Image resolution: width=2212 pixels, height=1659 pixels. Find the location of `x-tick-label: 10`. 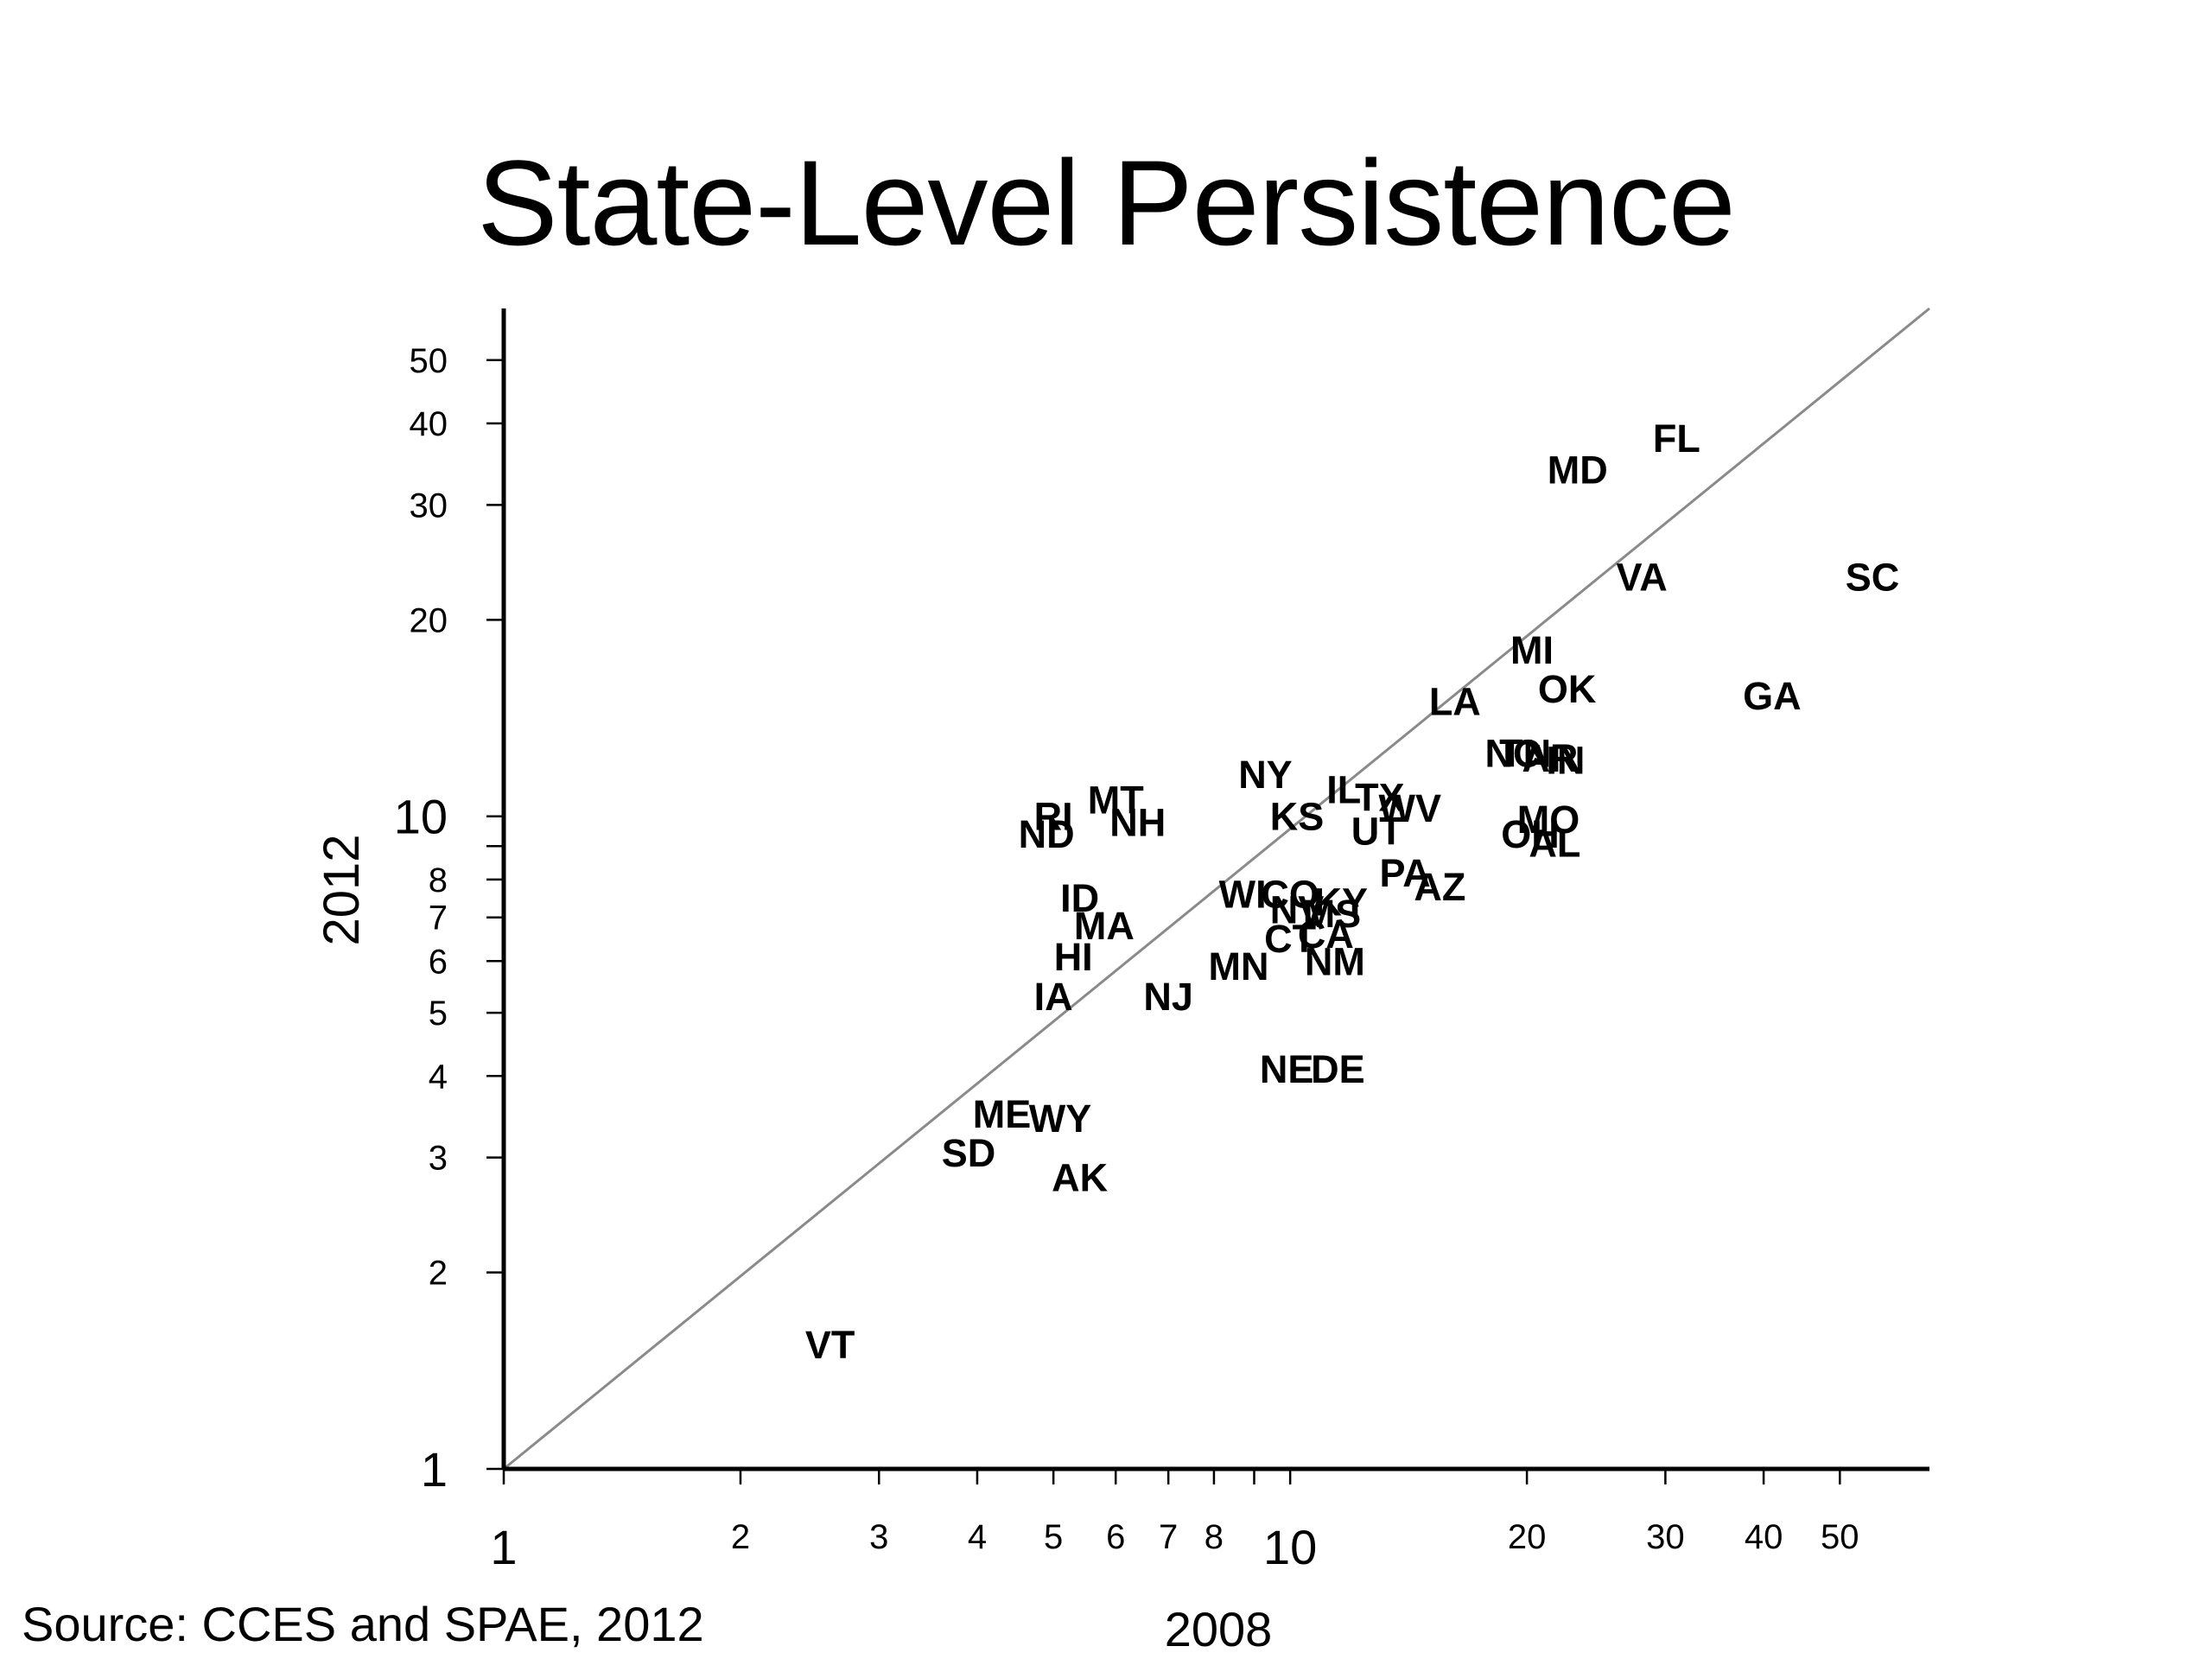

x-tick-label: 10 is located at coordinates (1290, 1547).